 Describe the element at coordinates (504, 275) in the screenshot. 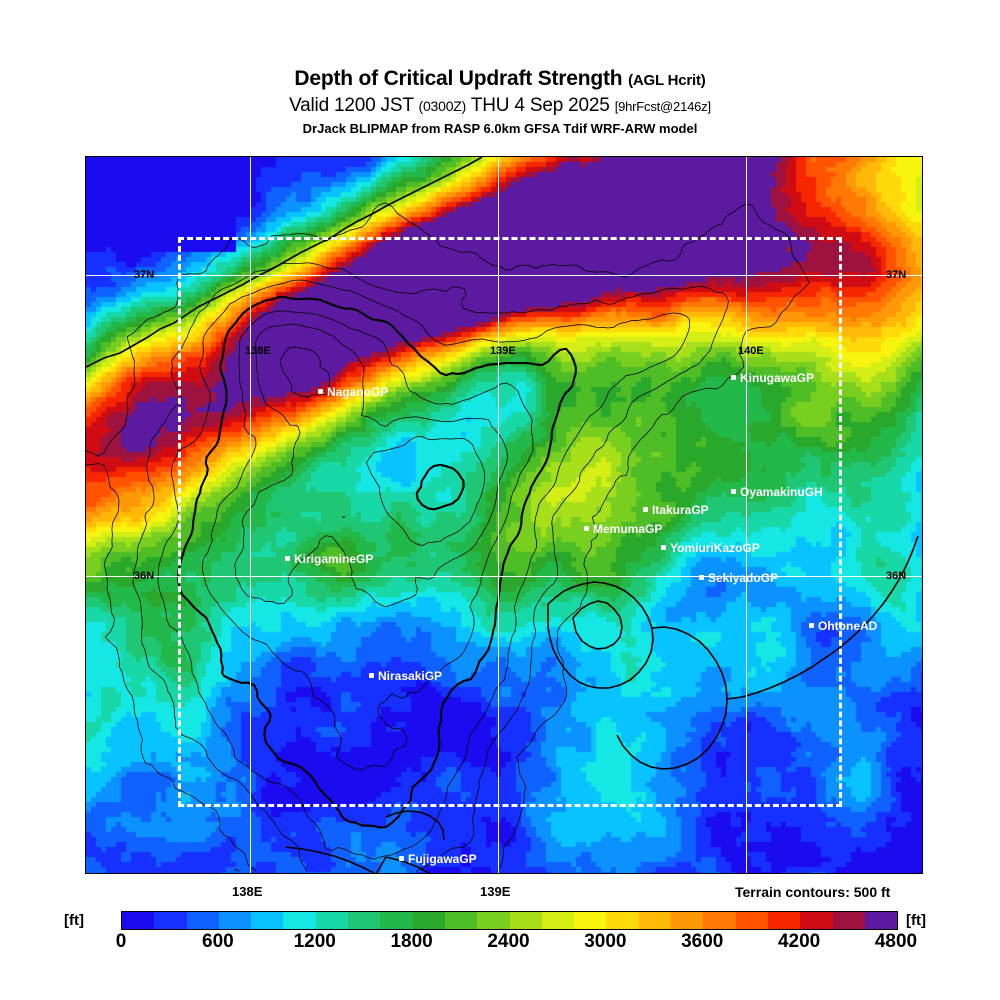

I see `gridline-lat-37n` at that location.